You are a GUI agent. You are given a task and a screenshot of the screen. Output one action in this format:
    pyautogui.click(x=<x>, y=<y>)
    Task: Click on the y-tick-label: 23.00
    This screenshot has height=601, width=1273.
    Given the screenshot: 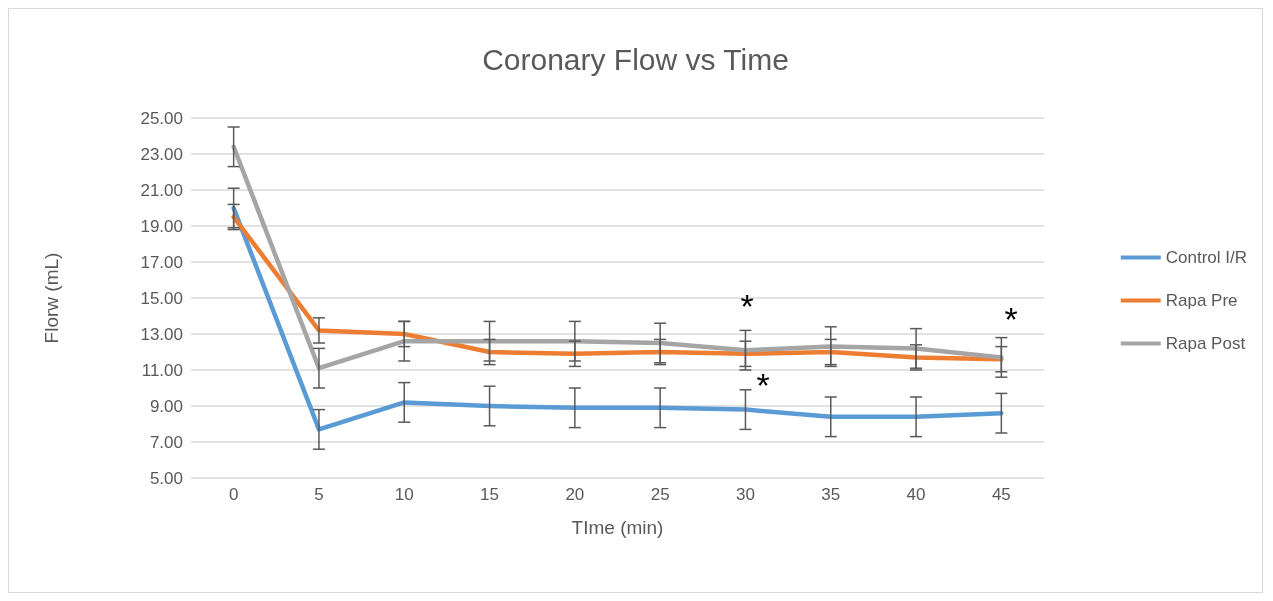 What is the action you would take?
    pyautogui.click(x=161, y=154)
    